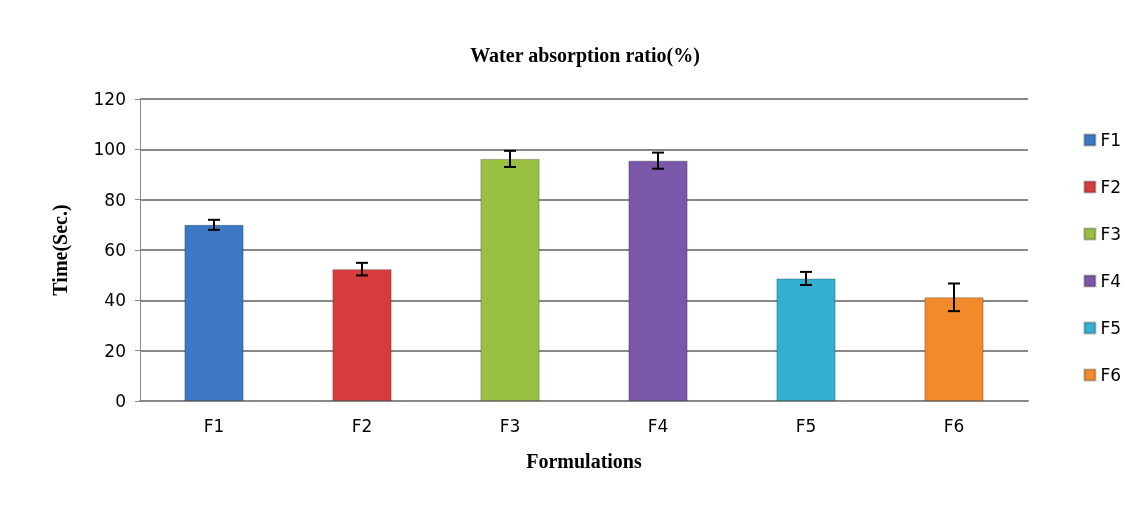 The width and height of the screenshot is (1134, 515). What do you see at coordinates (1111, 328) in the screenshot?
I see `legend-label: F5` at bounding box center [1111, 328].